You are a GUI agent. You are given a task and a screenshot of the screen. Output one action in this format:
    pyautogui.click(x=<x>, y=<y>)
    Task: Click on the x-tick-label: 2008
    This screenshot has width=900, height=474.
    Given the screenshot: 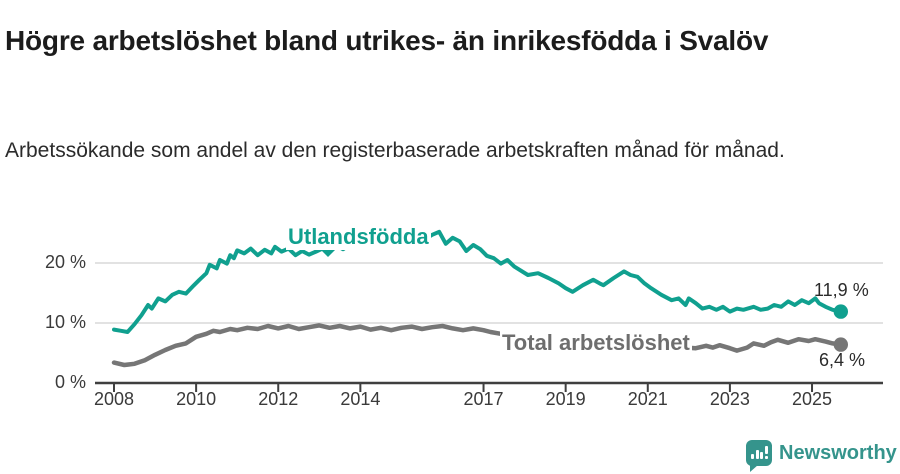 What is the action you would take?
    pyautogui.click(x=114, y=399)
    